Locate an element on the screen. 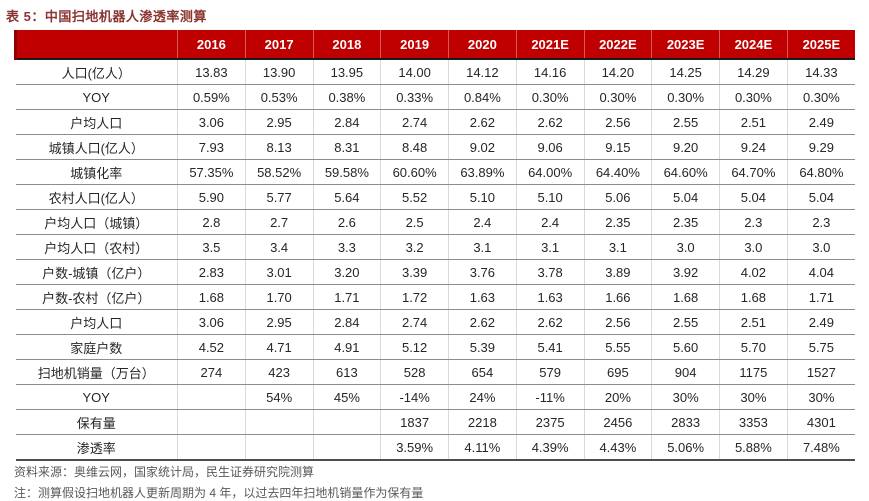 Image resolution: width=869 pixels, height=501 pixels. data-cell: 1.68 is located at coordinates (685, 297).